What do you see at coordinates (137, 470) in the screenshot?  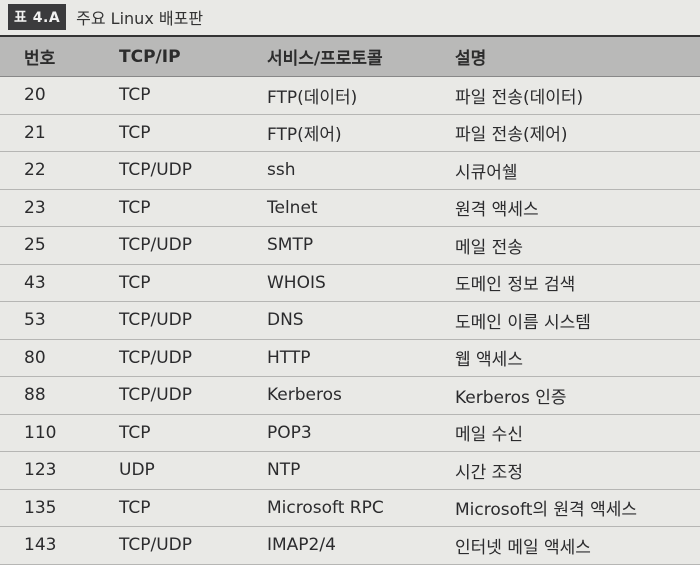 I see `cell-tcpip: UDP` at bounding box center [137, 470].